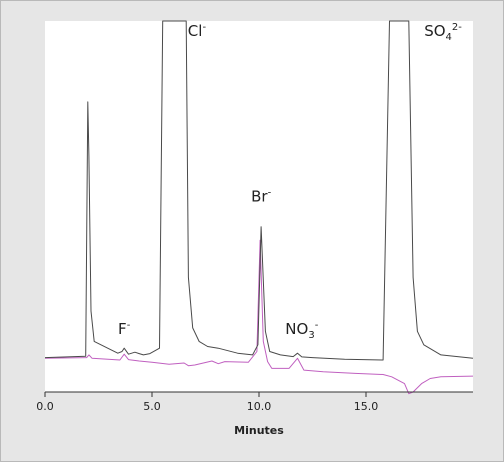  I want to click on peak-label: F-, so click(124, 329).